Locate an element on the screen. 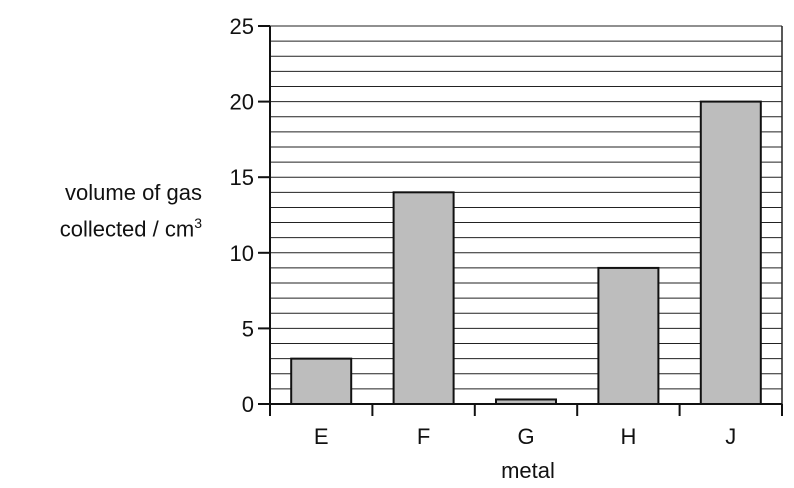  bar-h is located at coordinates (628, 336).